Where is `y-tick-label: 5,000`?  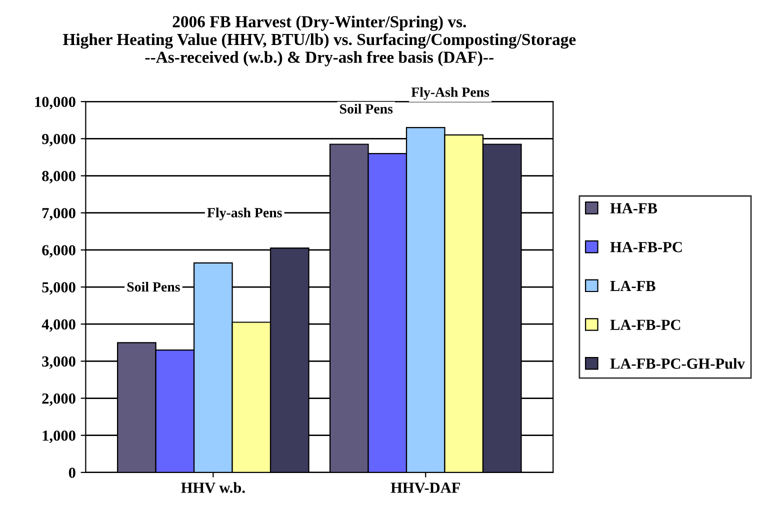
y-tick-label: 5,000 is located at coordinates (59, 288).